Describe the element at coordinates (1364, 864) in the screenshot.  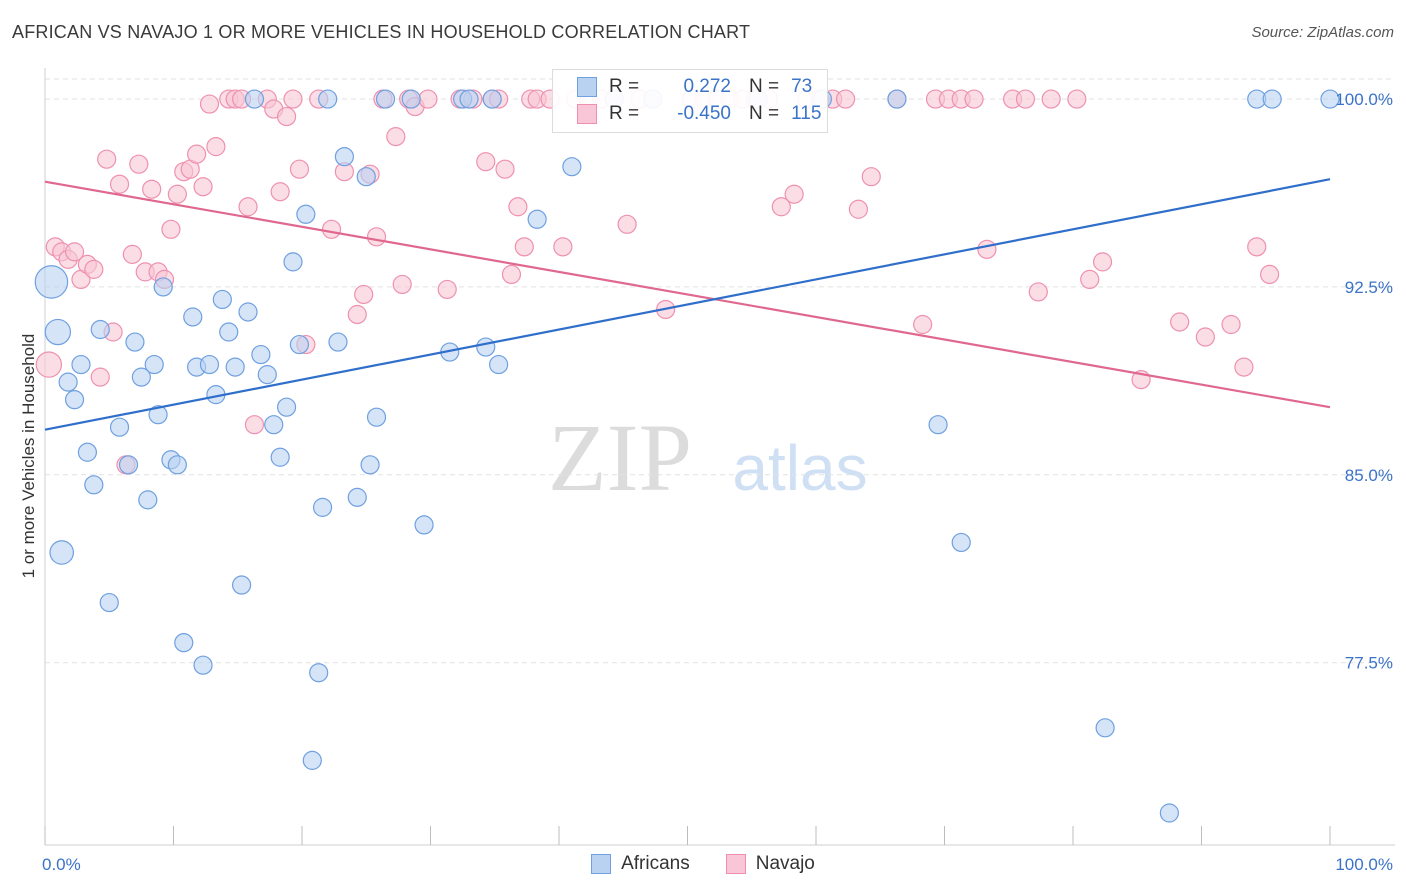
I see `x-tick-label: 100.0%` at that location.